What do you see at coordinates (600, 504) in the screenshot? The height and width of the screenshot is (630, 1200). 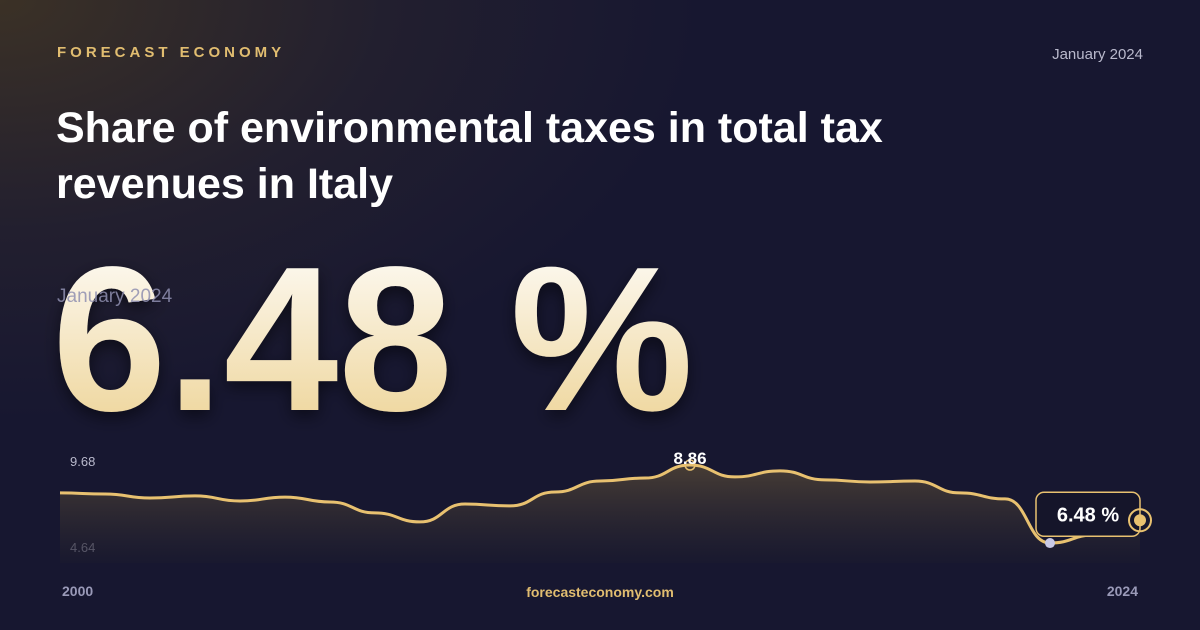 I see `line` at bounding box center [600, 504].